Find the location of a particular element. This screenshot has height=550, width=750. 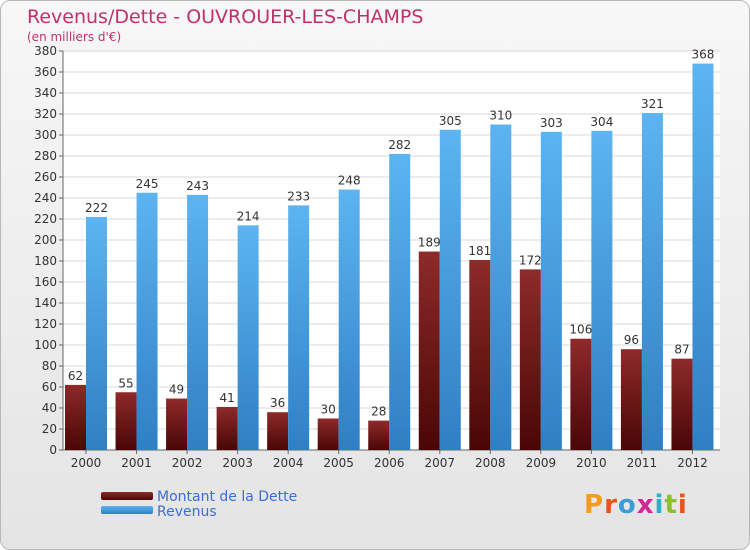

data-label-revenue-2007: 305 is located at coordinates (450, 121).